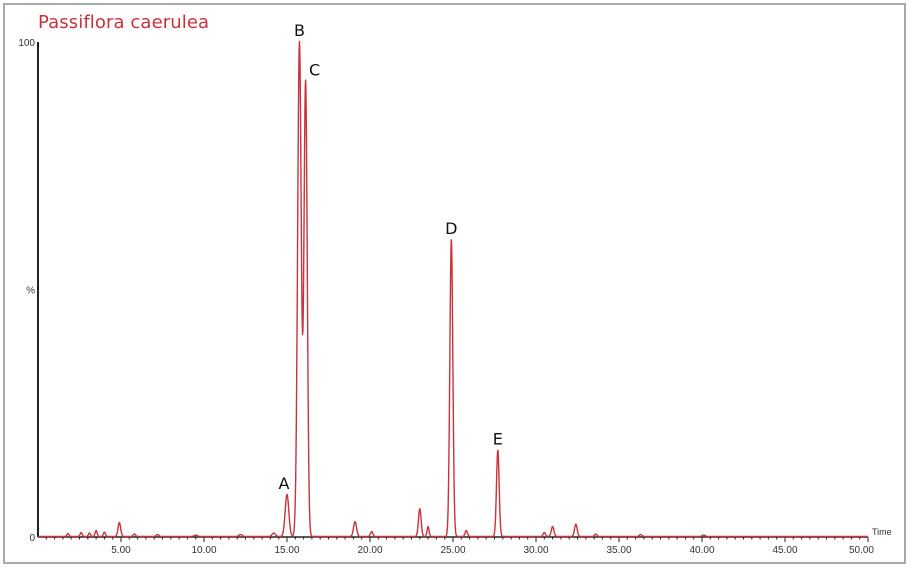 The image size is (911, 569). What do you see at coordinates (286, 550) in the screenshot?
I see `x-tick-label: 15.00` at bounding box center [286, 550].